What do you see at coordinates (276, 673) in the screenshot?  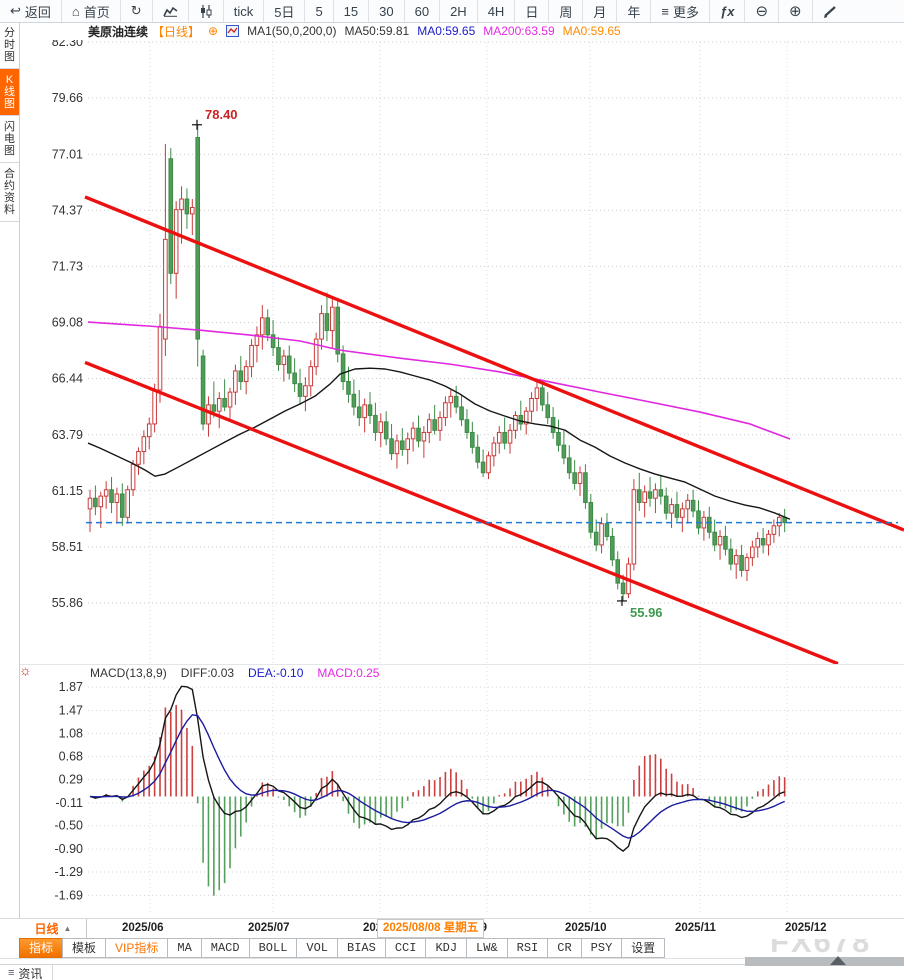 I see `macd-dea-value: DEA:-0.10` at bounding box center [276, 673].